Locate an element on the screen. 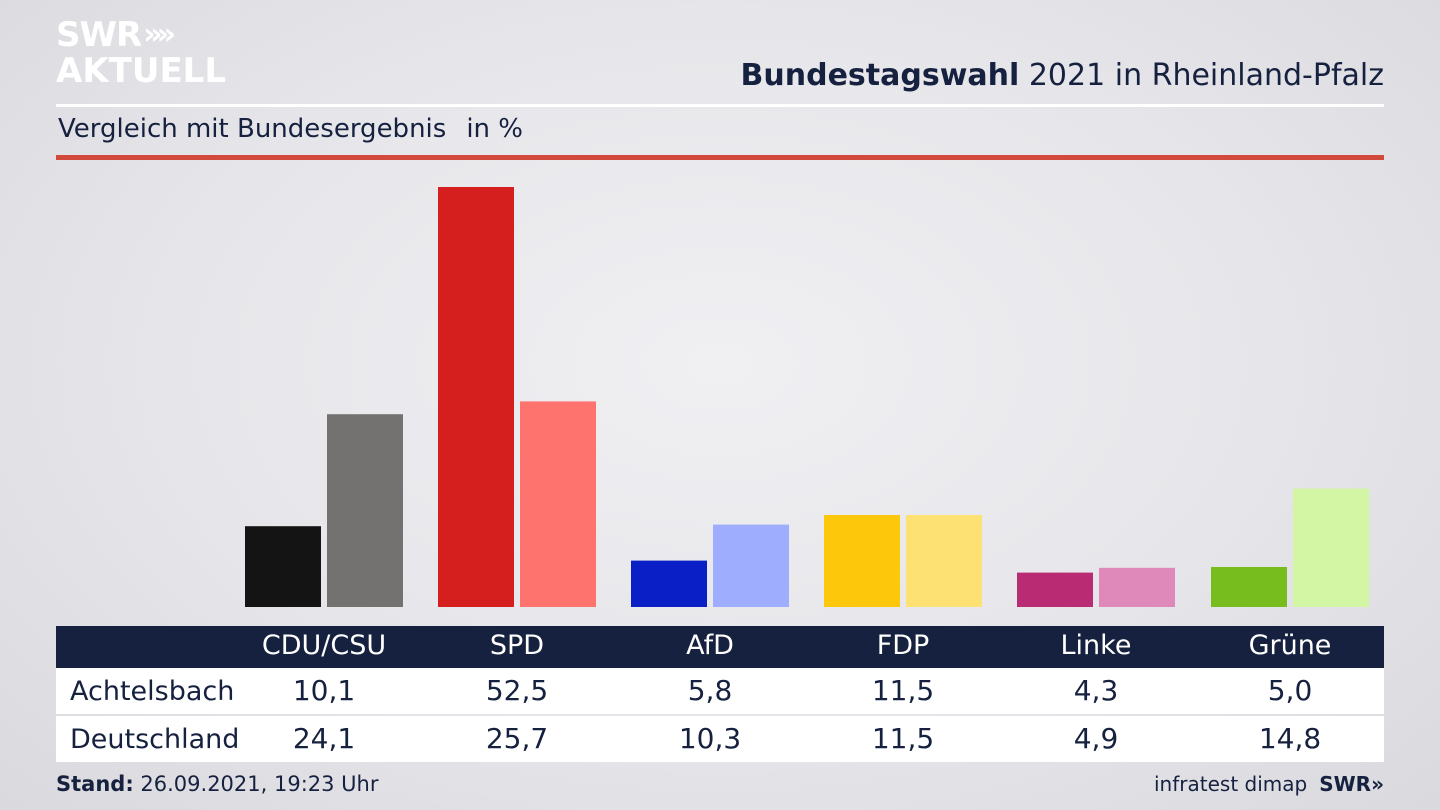 This screenshot has width=1440, height=810. table-row-deutschland: Deutschland 24,1 25,7 10,3 11,5 4,9 14,8 is located at coordinates (720, 739).